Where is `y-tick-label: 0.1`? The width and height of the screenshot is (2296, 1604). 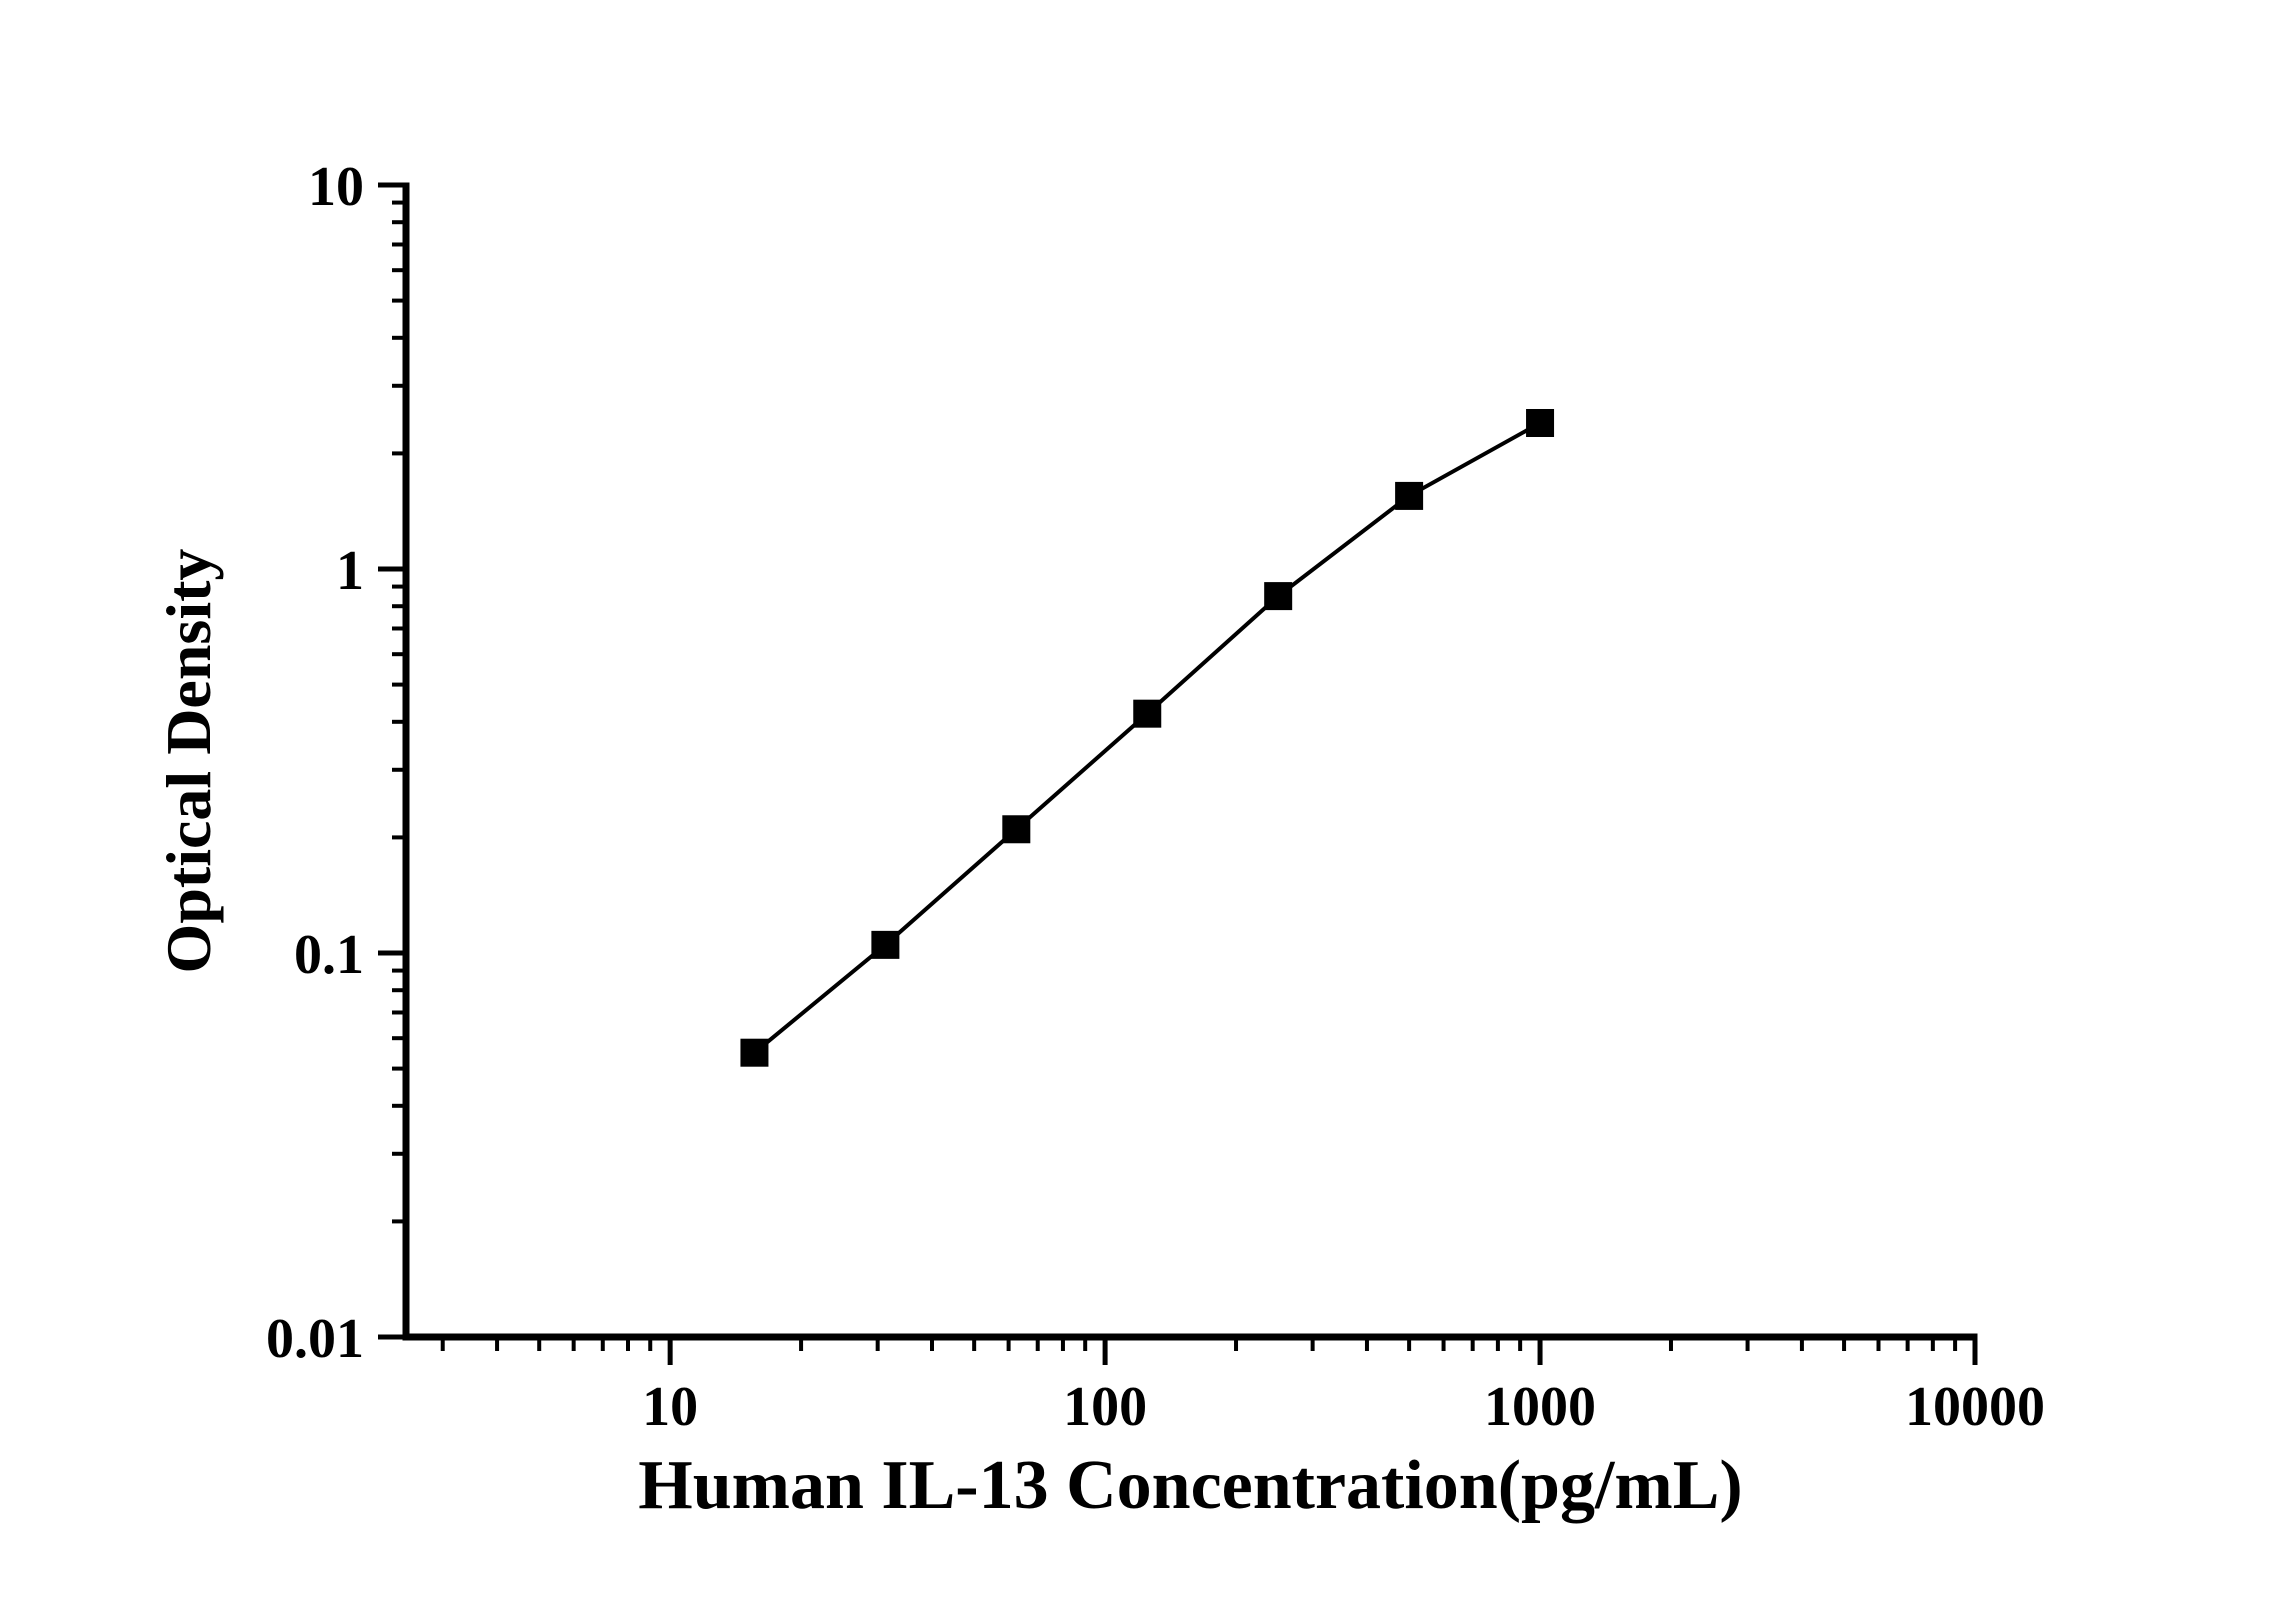 y-tick-label: 0.1 is located at coordinates (329, 955).